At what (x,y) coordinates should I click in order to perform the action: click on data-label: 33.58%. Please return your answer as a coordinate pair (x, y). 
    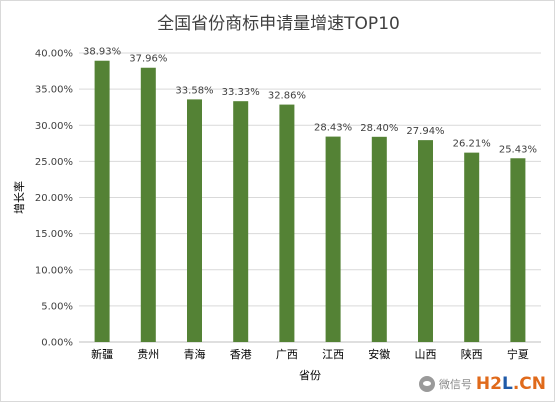
    Looking at the image, I should click on (194, 90).